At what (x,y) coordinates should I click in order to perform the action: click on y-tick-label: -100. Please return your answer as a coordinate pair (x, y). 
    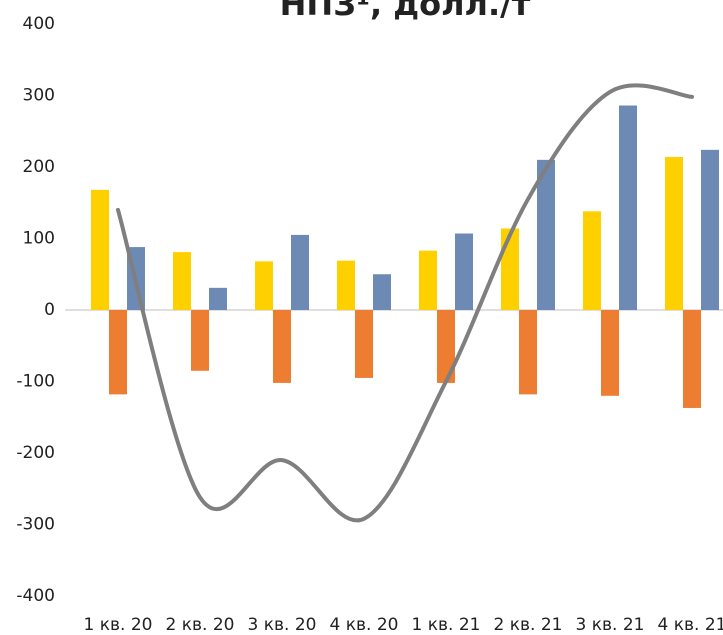
    Looking at the image, I should click on (35, 382).